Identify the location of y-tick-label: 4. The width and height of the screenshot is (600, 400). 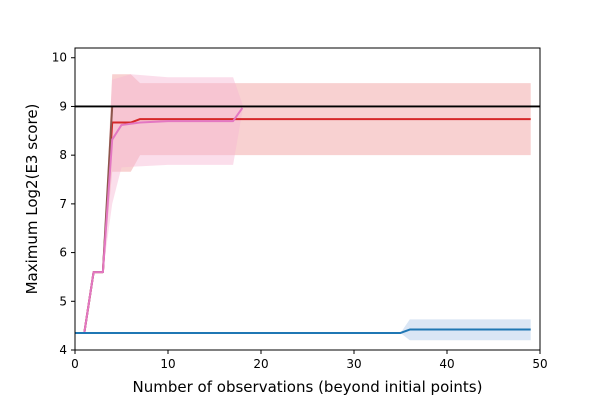
(63, 350).